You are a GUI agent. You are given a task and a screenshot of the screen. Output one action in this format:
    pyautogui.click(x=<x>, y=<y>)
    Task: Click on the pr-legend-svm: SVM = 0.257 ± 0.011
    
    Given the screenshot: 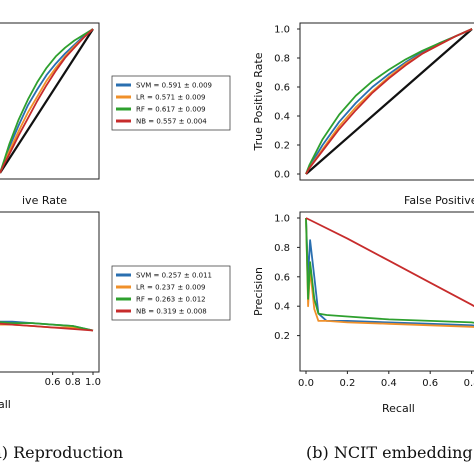 What is the action you would take?
    pyautogui.click(x=174, y=276)
    